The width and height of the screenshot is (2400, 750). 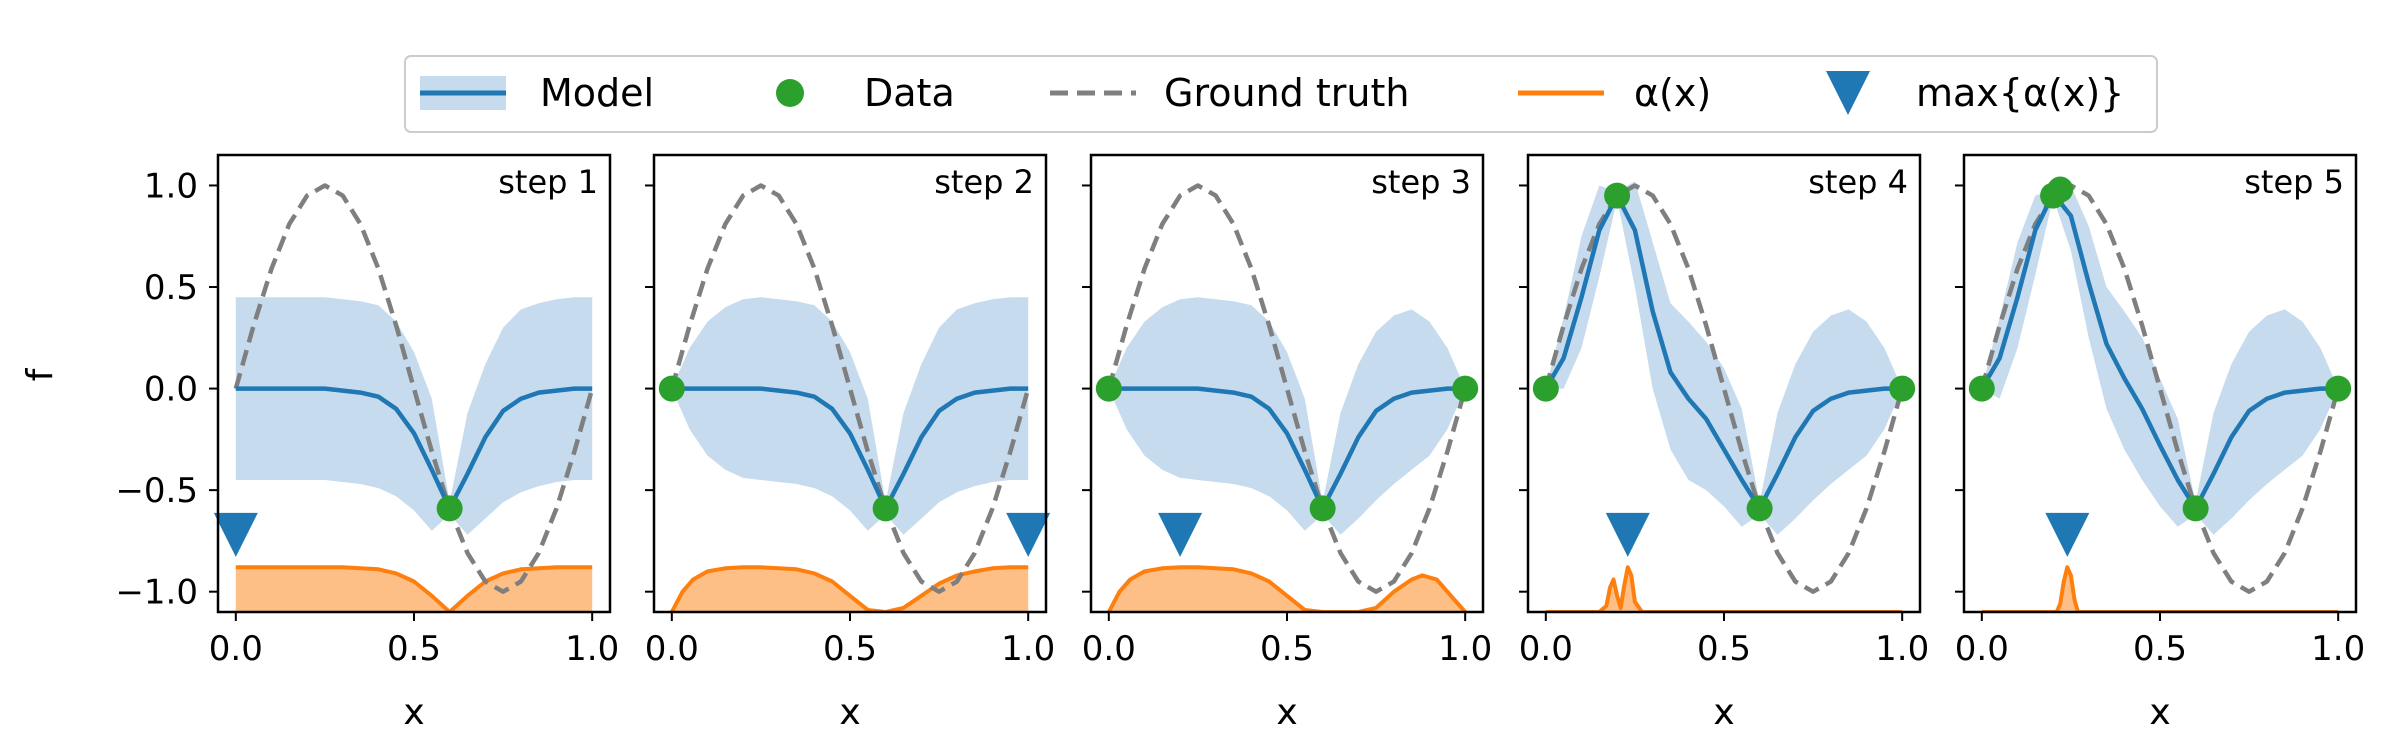 I want to click on y-tick-label: −0.5, so click(x=156, y=491).